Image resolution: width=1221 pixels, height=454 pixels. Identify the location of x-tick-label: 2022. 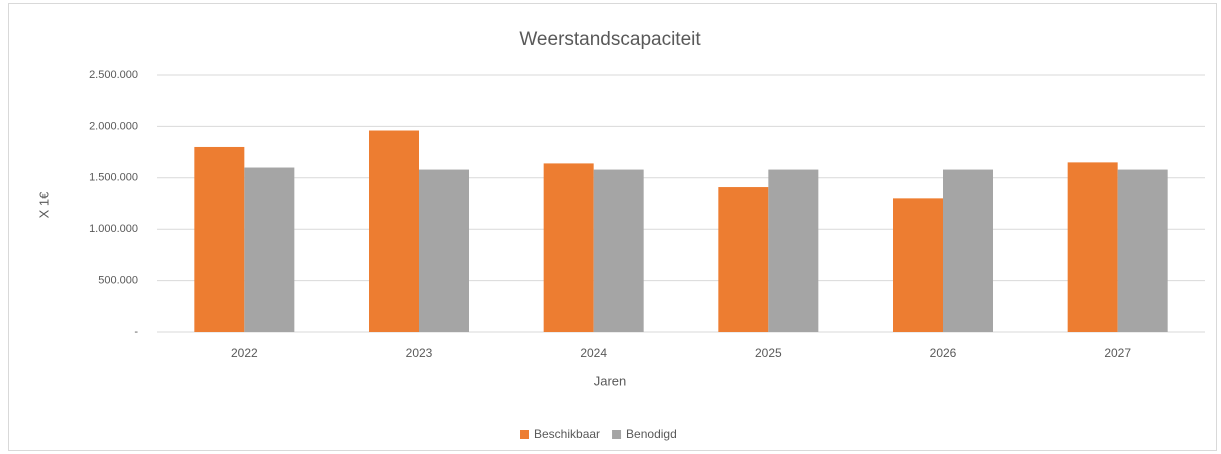
(244, 353).